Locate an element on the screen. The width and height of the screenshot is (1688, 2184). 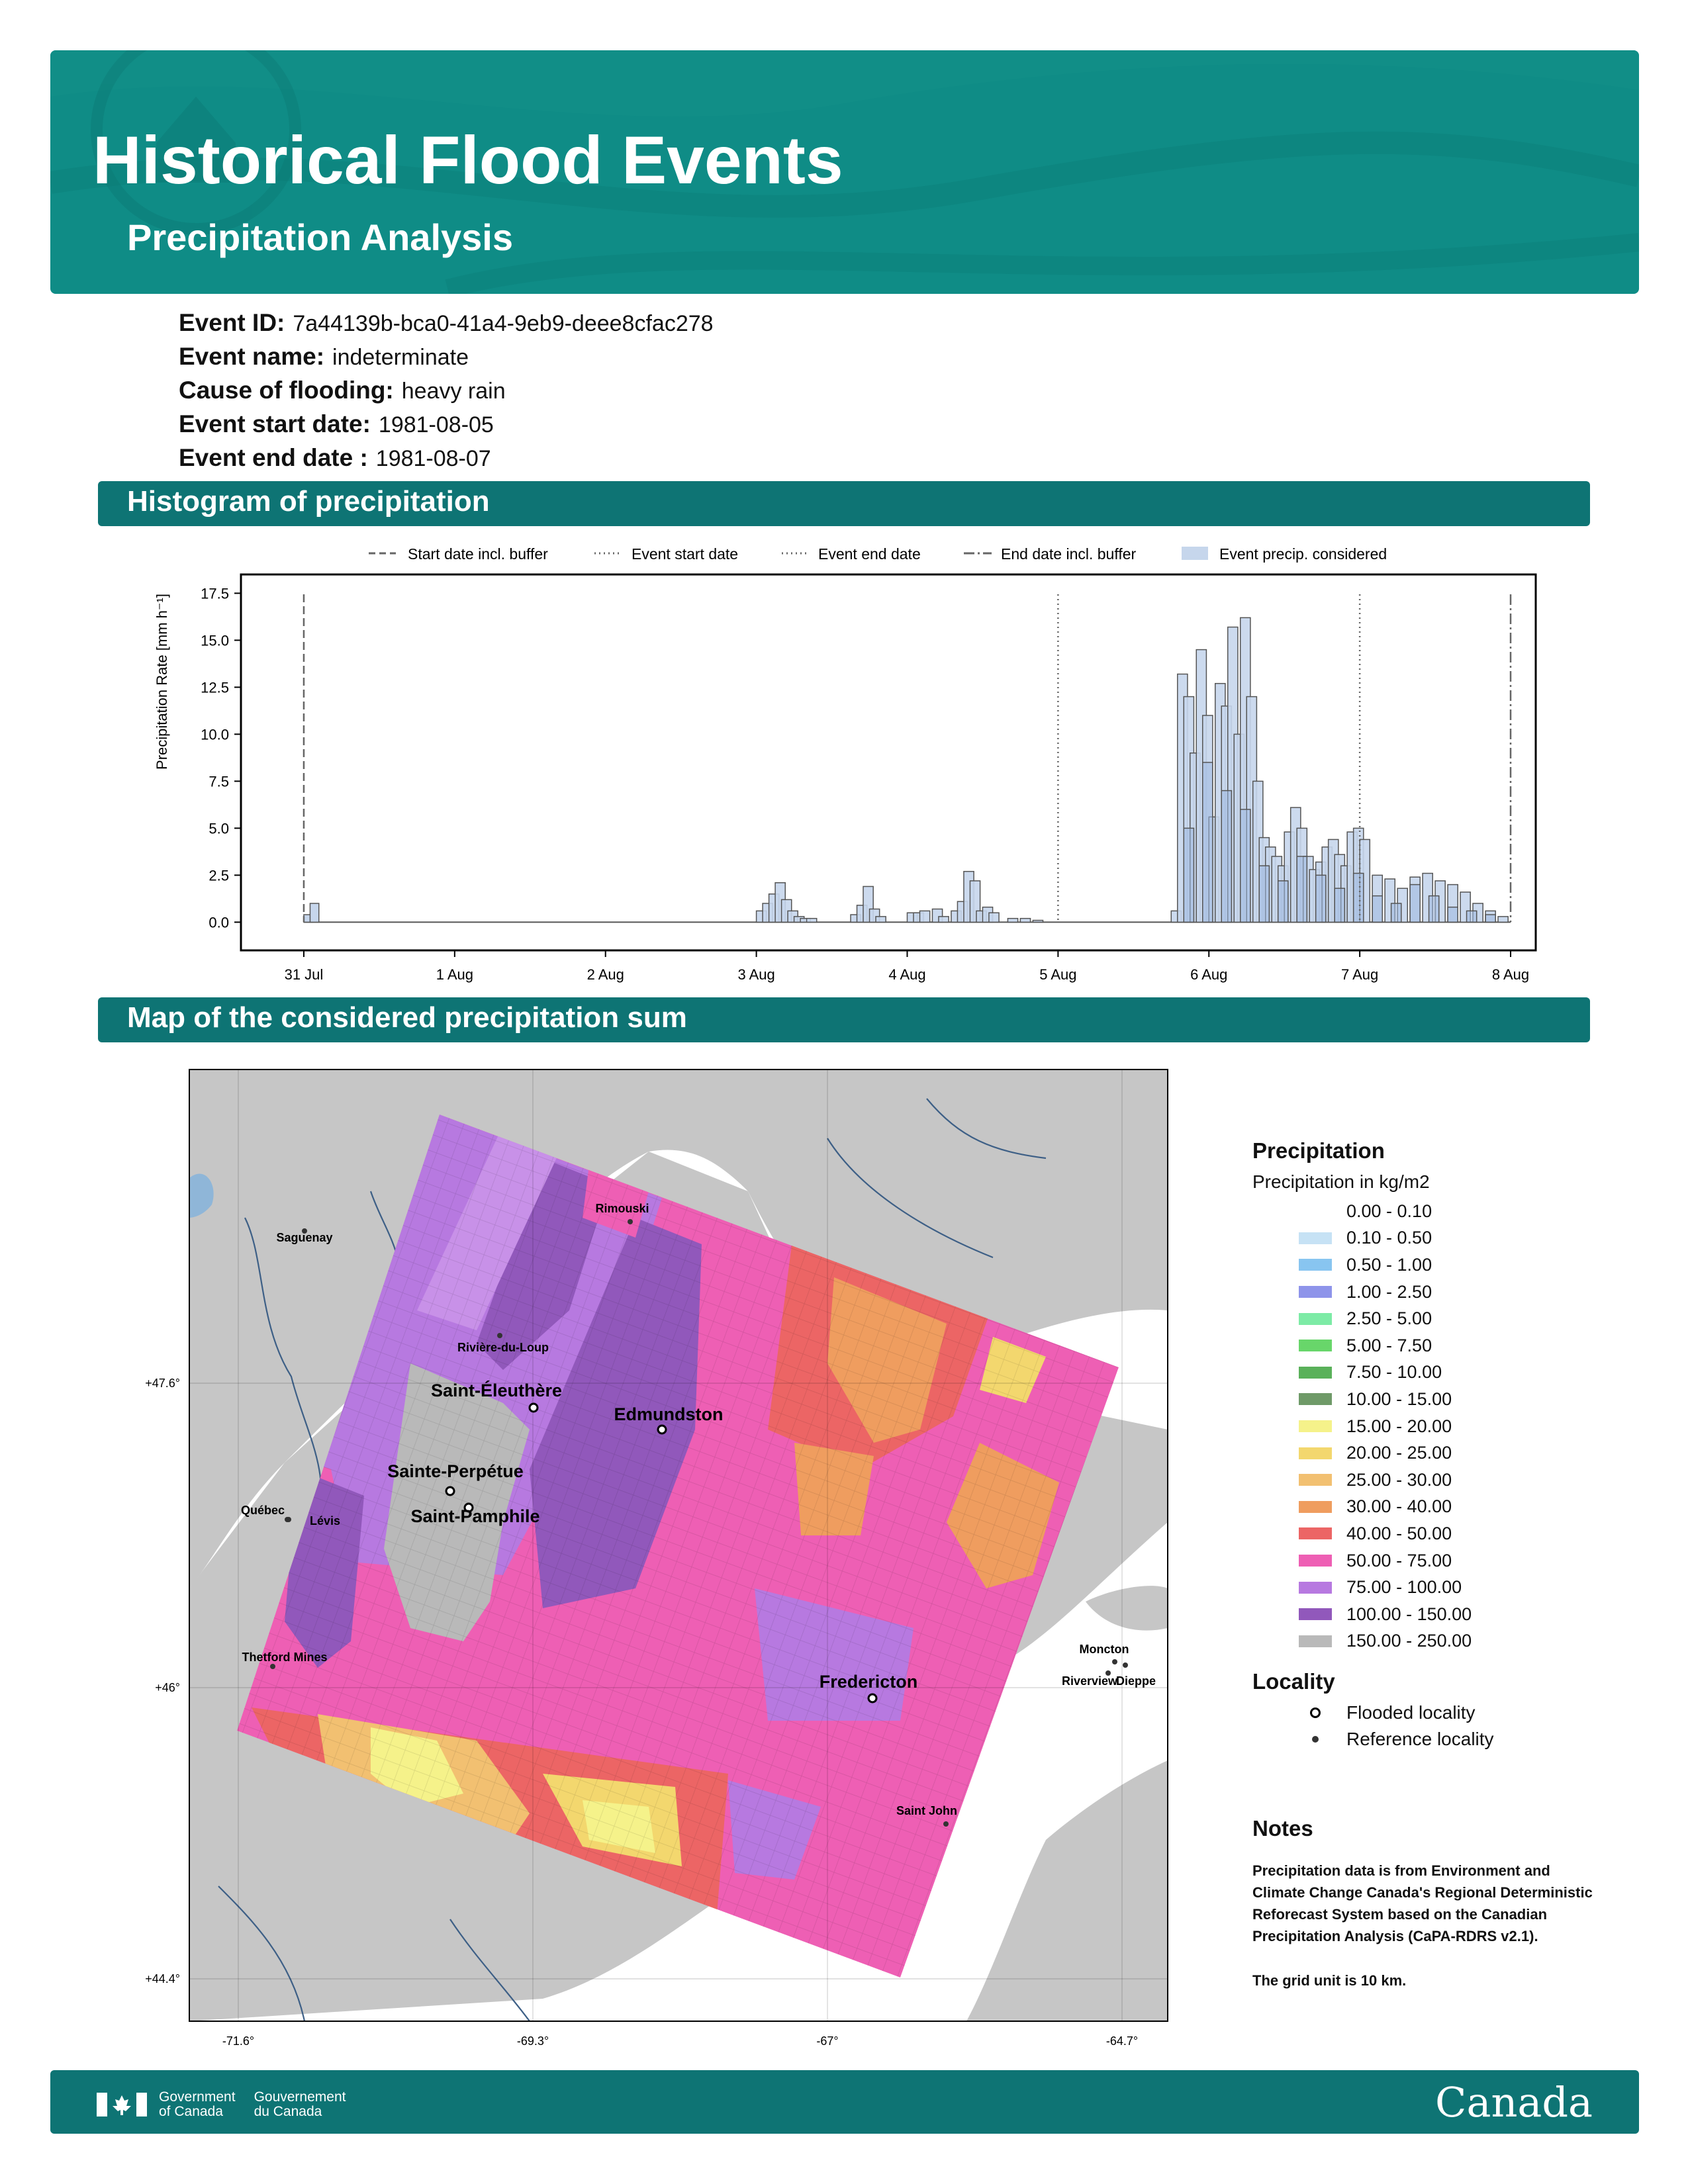
legend-class-label: 25.00 - 30.00 is located at coordinates (1399, 1479).